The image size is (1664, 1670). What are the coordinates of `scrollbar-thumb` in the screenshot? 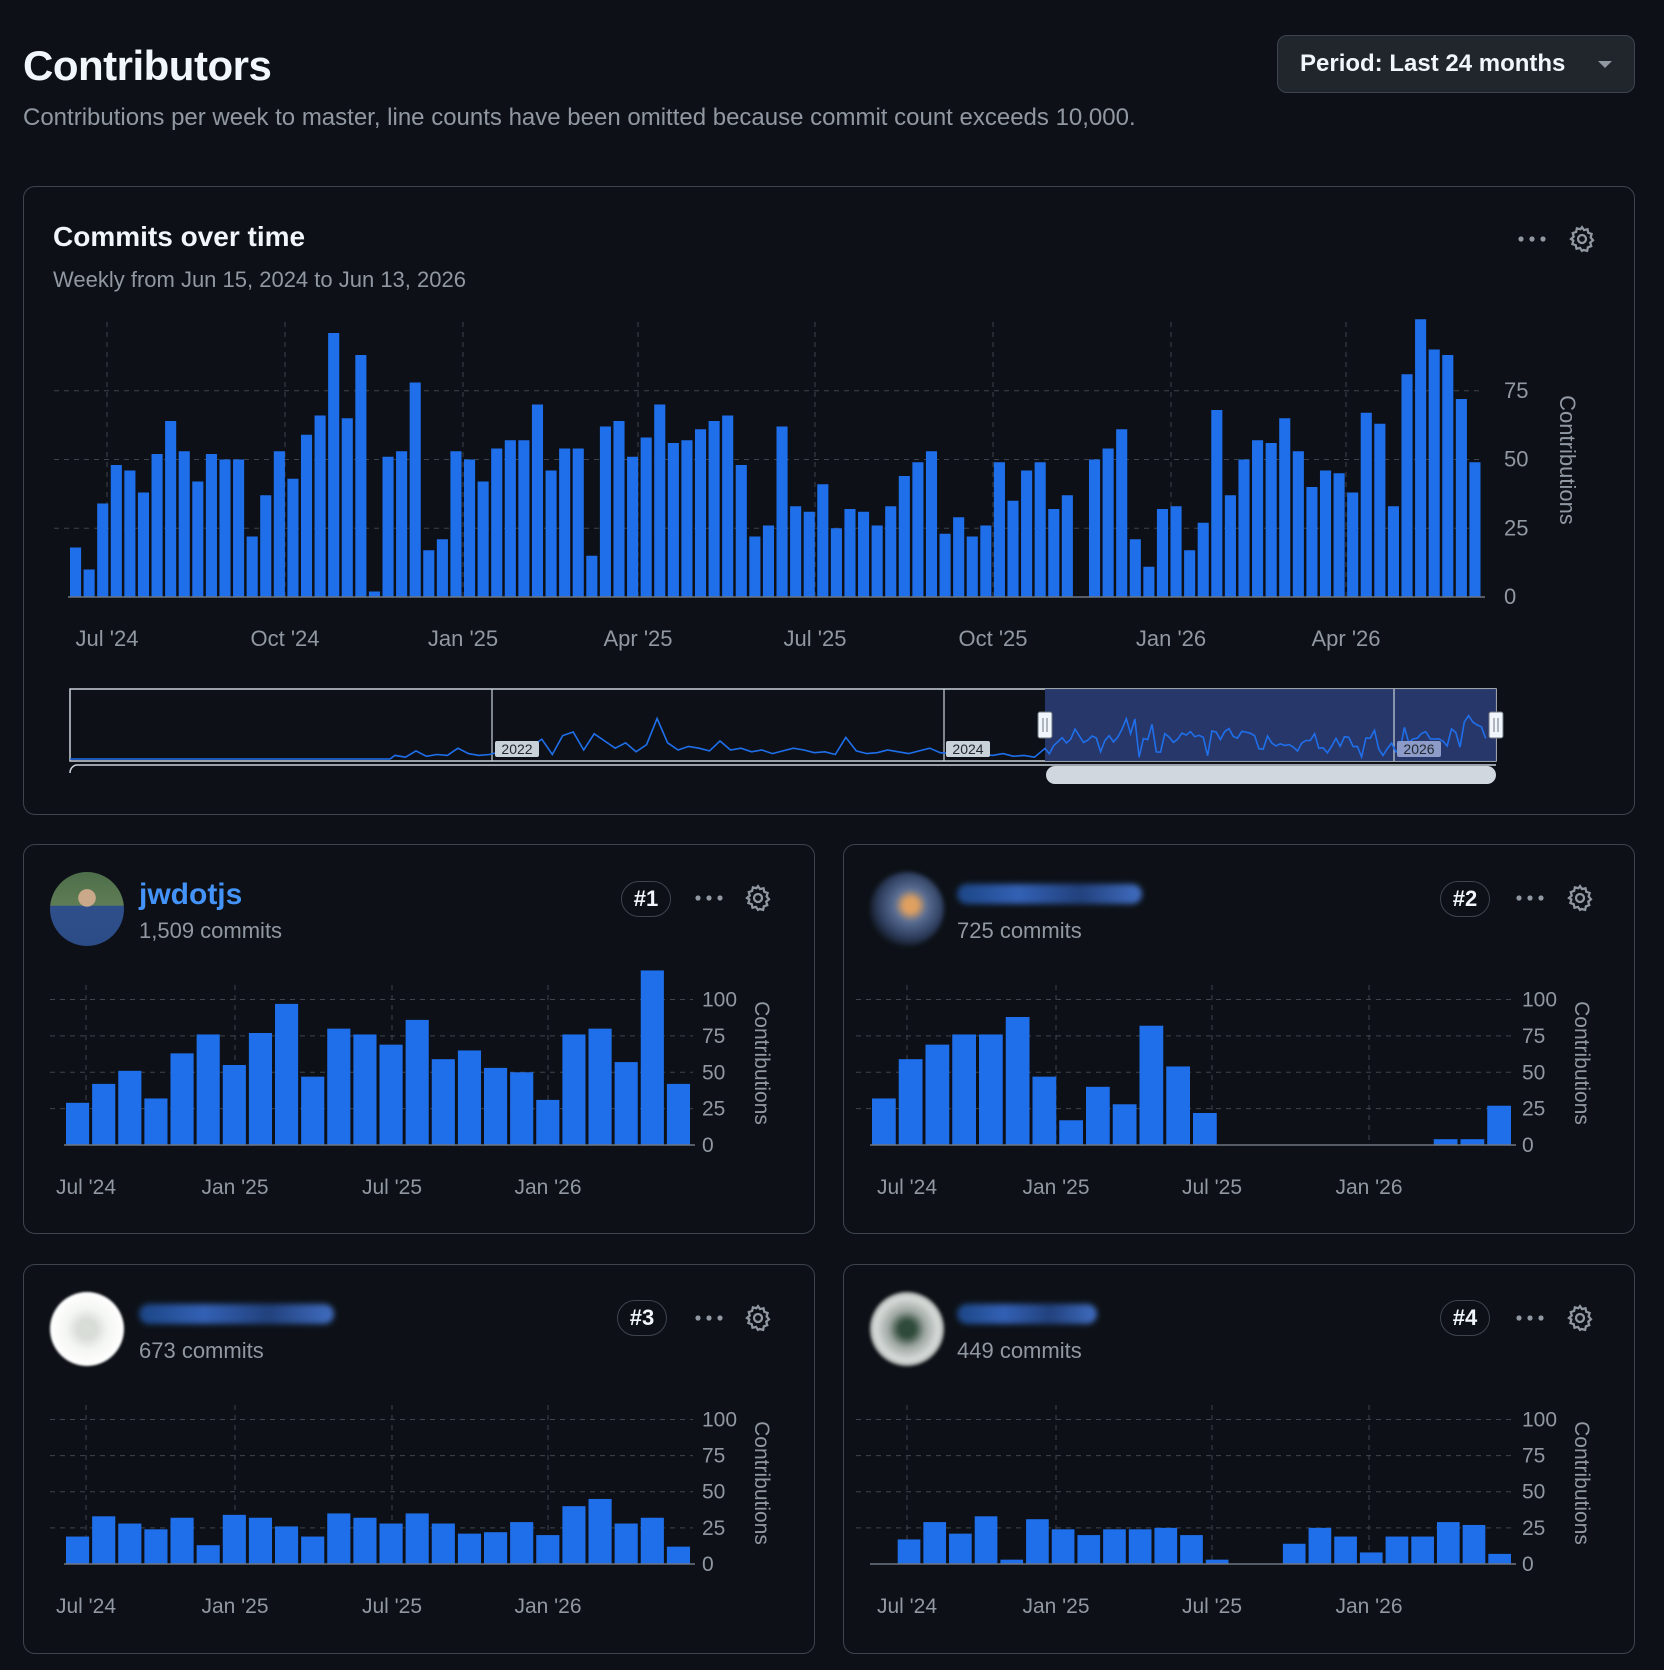 It's located at (1271, 775).